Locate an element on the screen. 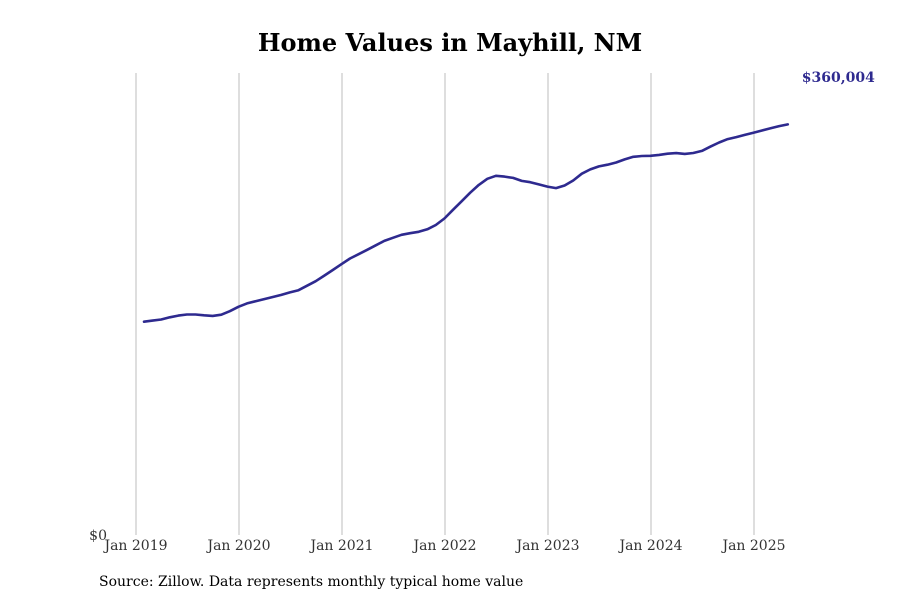 This screenshot has height=600, width=900. x-tick-label: Jan 2020 is located at coordinates (237, 546).